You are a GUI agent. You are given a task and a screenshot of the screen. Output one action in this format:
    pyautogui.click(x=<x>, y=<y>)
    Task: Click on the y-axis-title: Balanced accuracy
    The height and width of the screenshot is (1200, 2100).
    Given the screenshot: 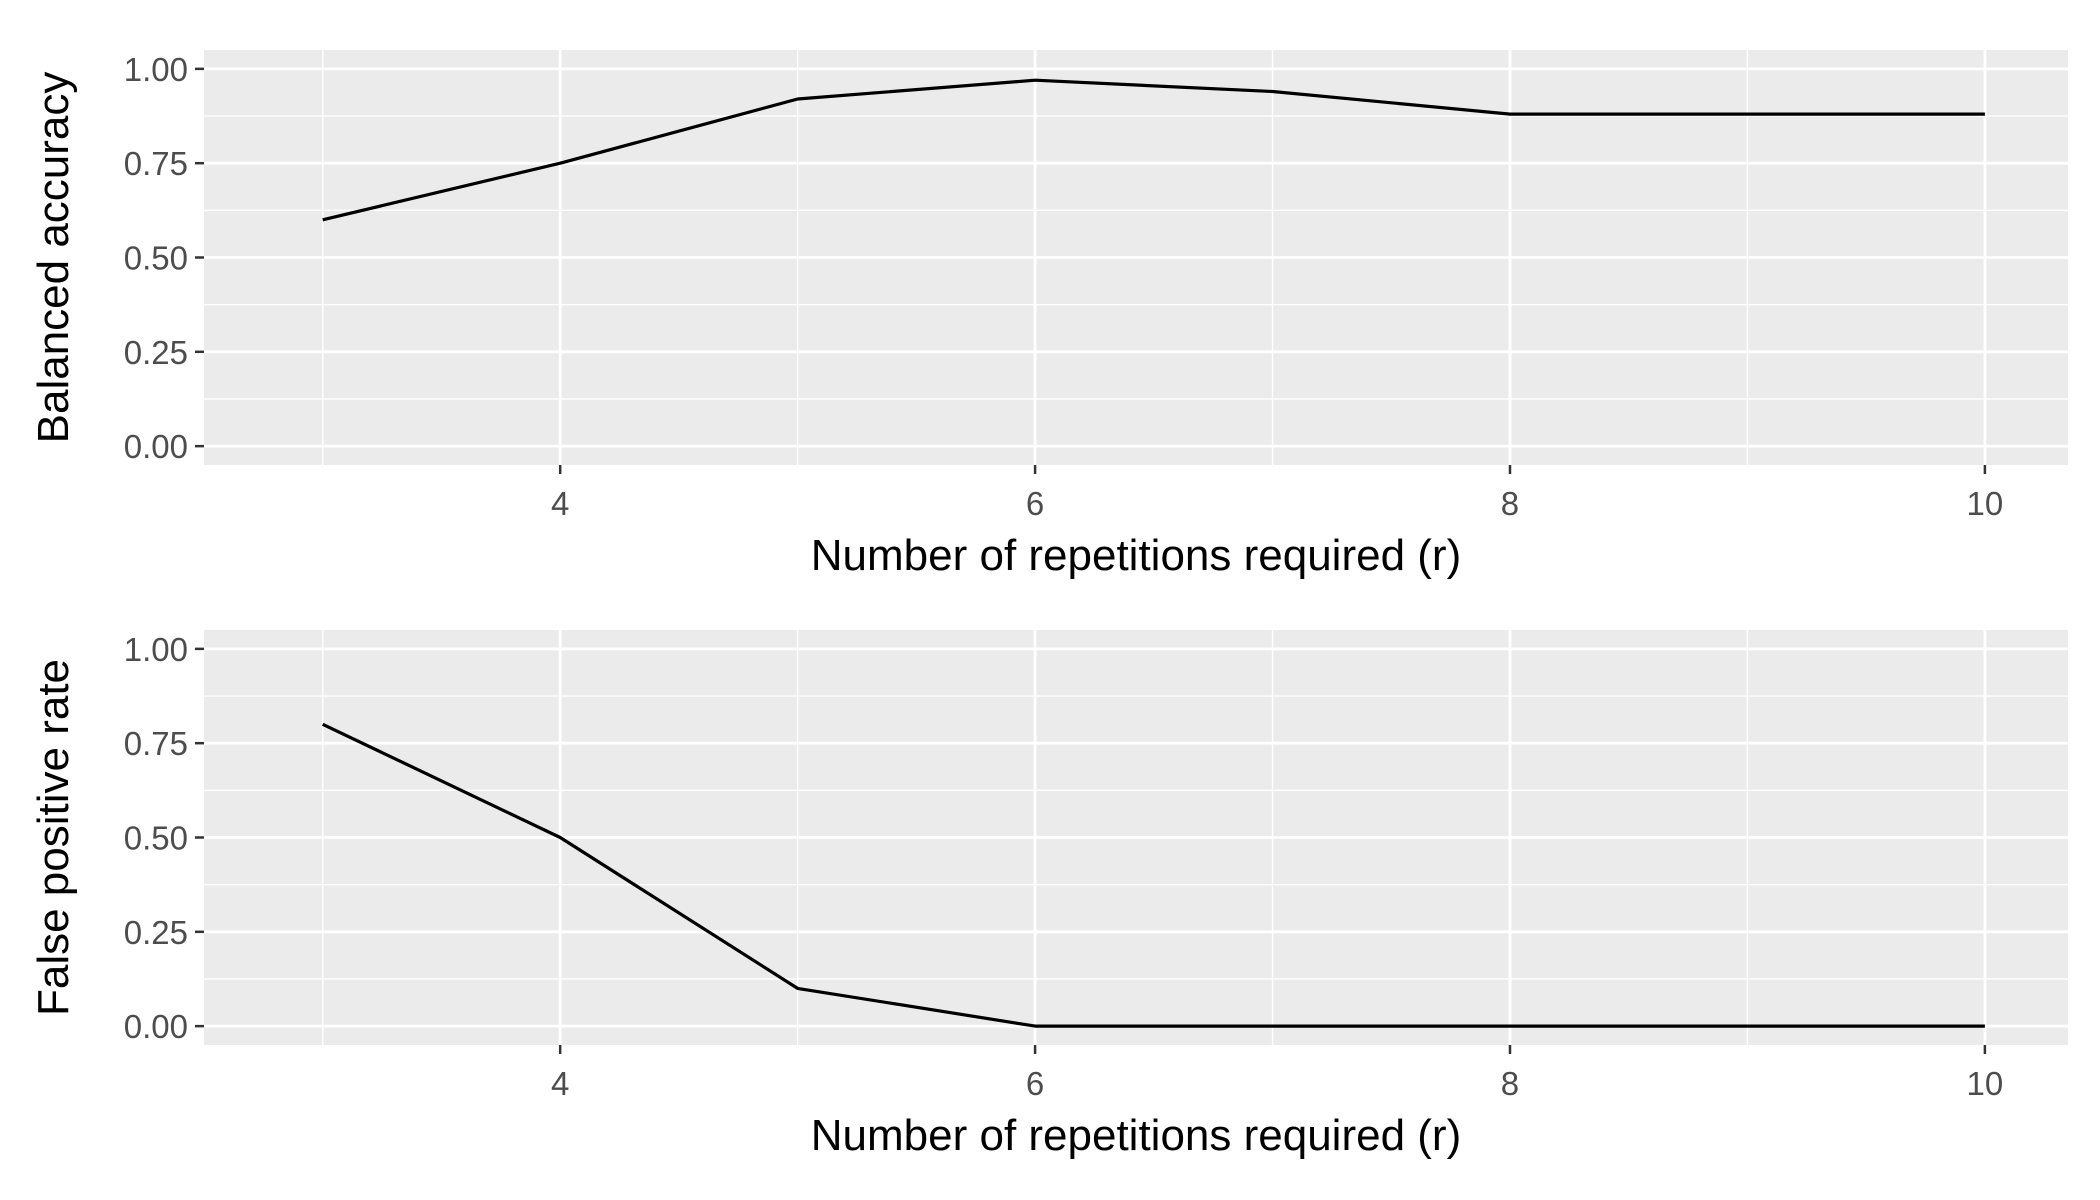 What is the action you would take?
    pyautogui.click(x=53, y=258)
    